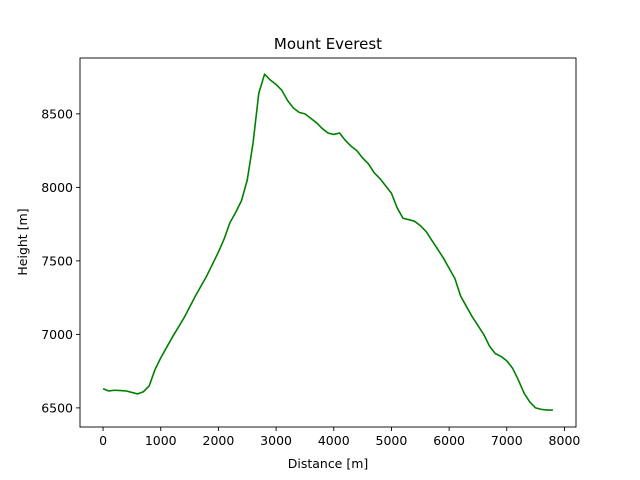 The image size is (640, 480). I want to click on x-axis: 0 1000 2000 3000 4000 5000 6000 7000 8000, so click(339, 437).